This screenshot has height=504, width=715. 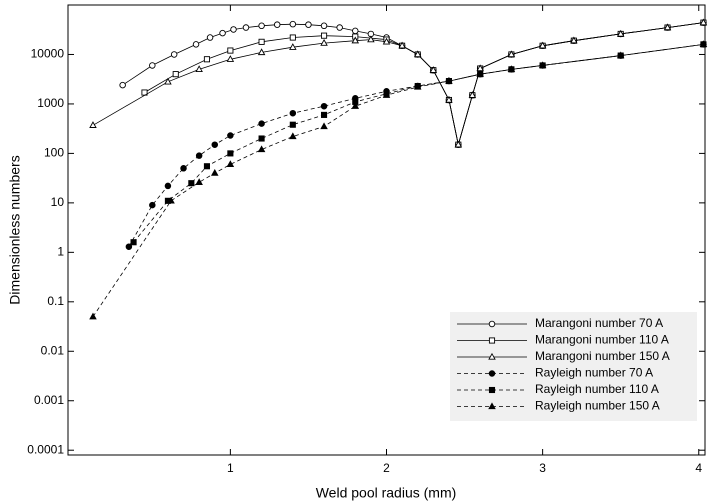 What do you see at coordinates (594, 373) in the screenshot?
I see `legend-label: Rayleigh number 70 A` at bounding box center [594, 373].